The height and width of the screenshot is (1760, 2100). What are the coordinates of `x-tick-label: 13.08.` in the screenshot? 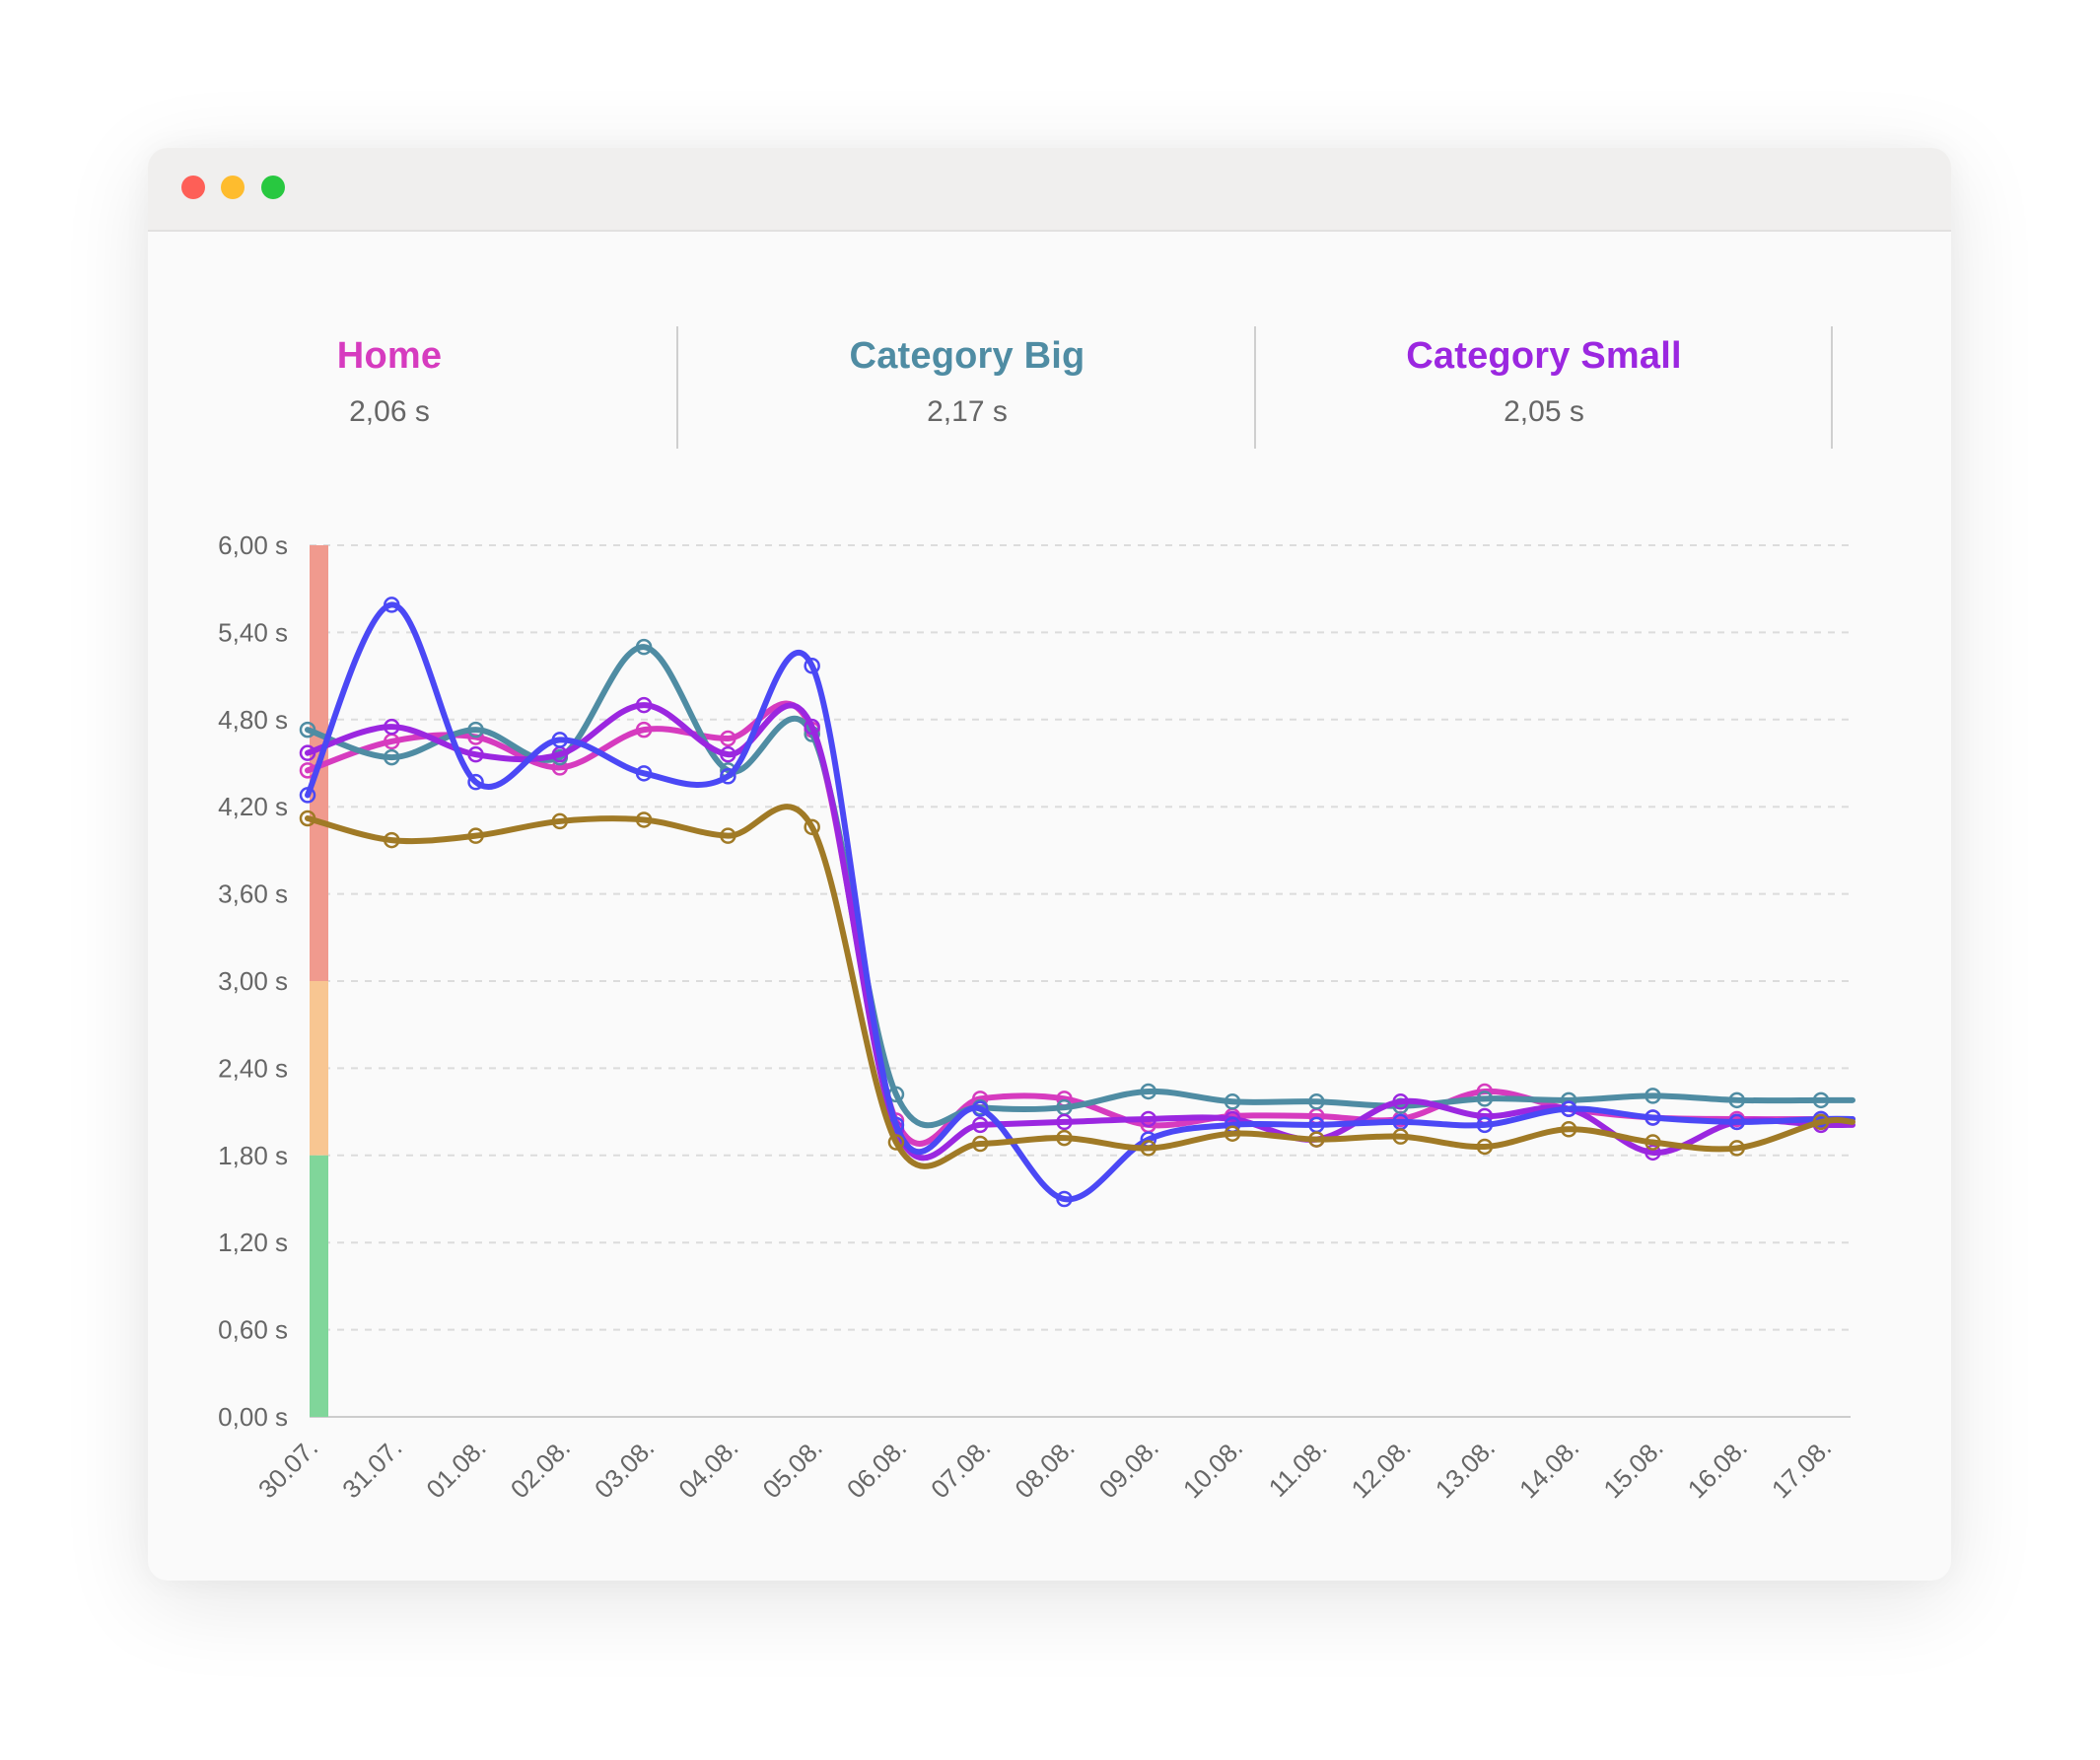 It's located at (1465, 1468).